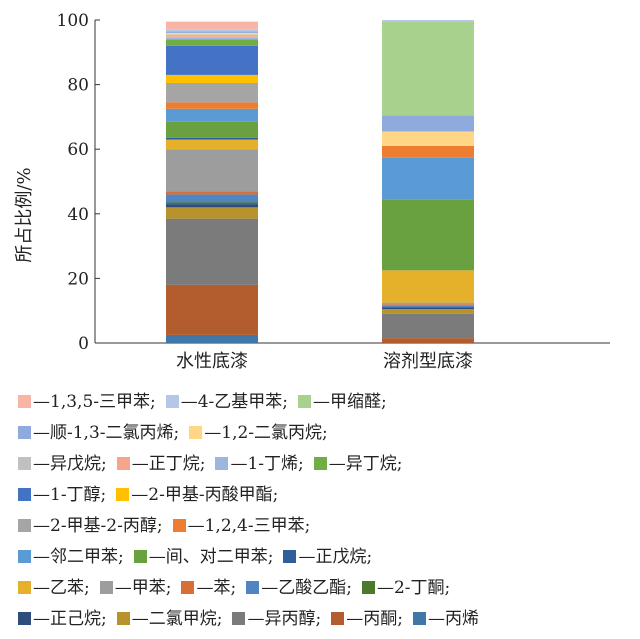 The height and width of the screenshot is (639, 640). I want to click on legend-label: —异戊烷;, so click(70, 463).